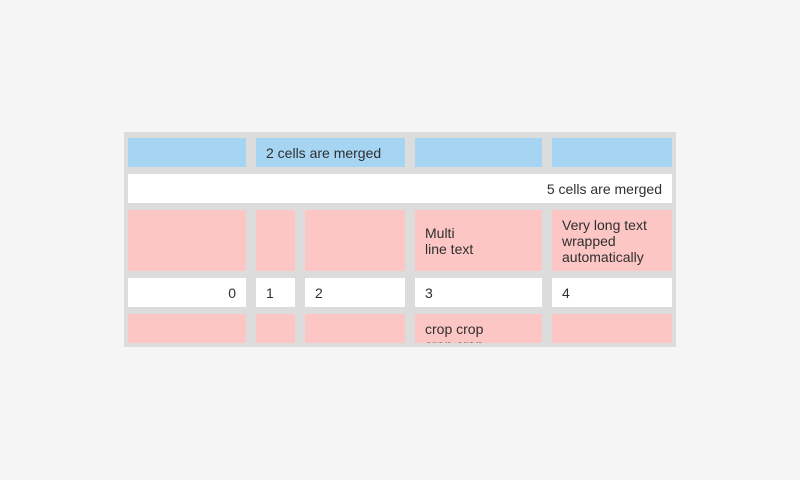 The width and height of the screenshot is (800, 480). I want to click on number-cell-2: 2, so click(355, 292).